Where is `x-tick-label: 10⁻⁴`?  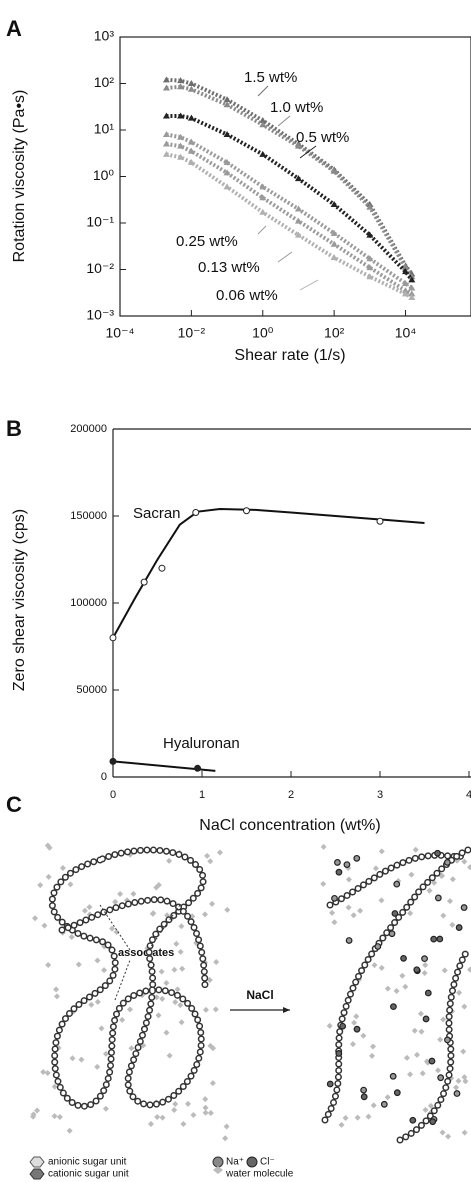
x-tick-label: 10⁻⁴ is located at coordinates (120, 333).